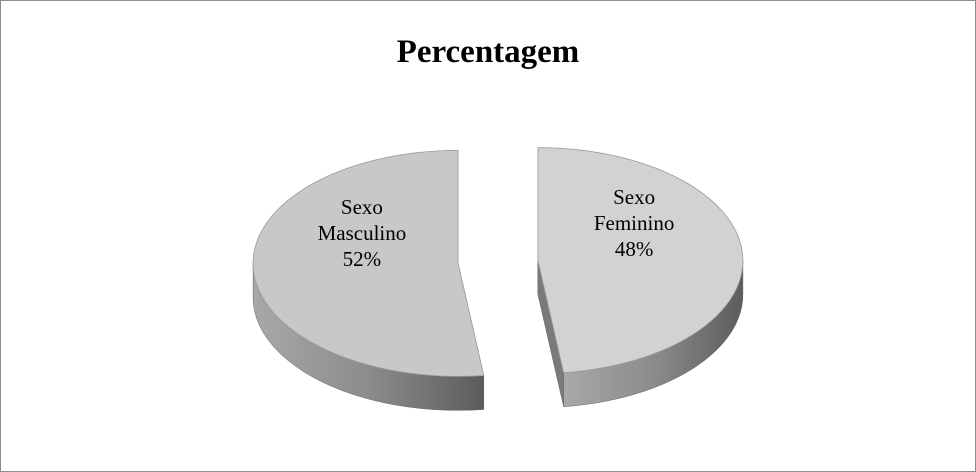 The image size is (976, 472). I want to click on value-label: 52%, so click(362, 258).